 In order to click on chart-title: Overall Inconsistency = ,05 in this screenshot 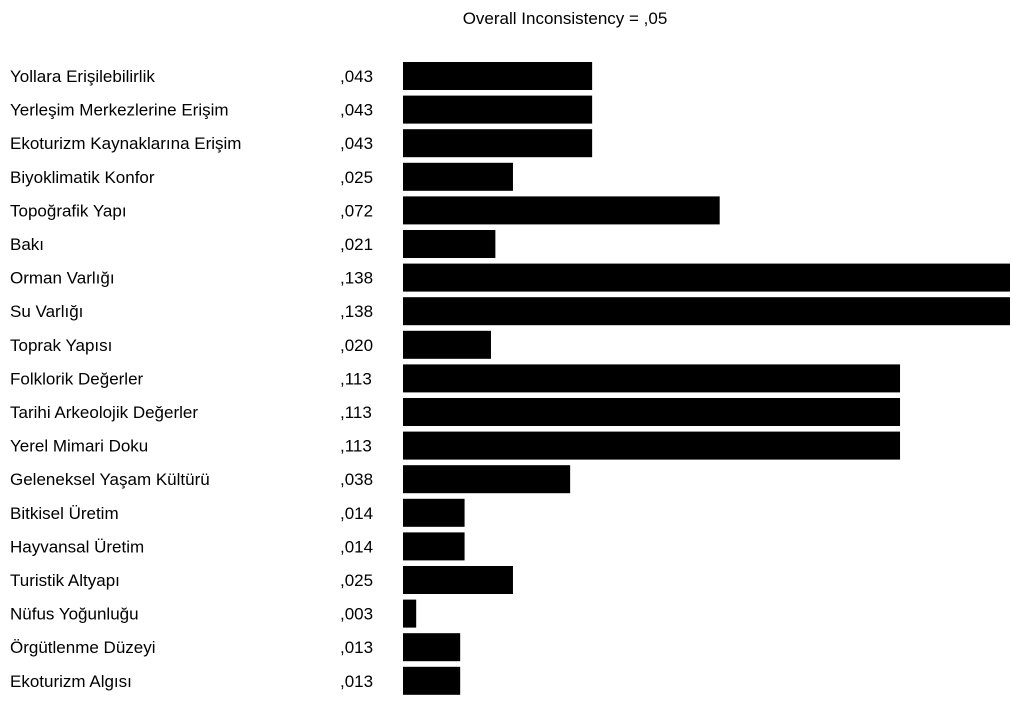, I will do `click(565, 18)`.